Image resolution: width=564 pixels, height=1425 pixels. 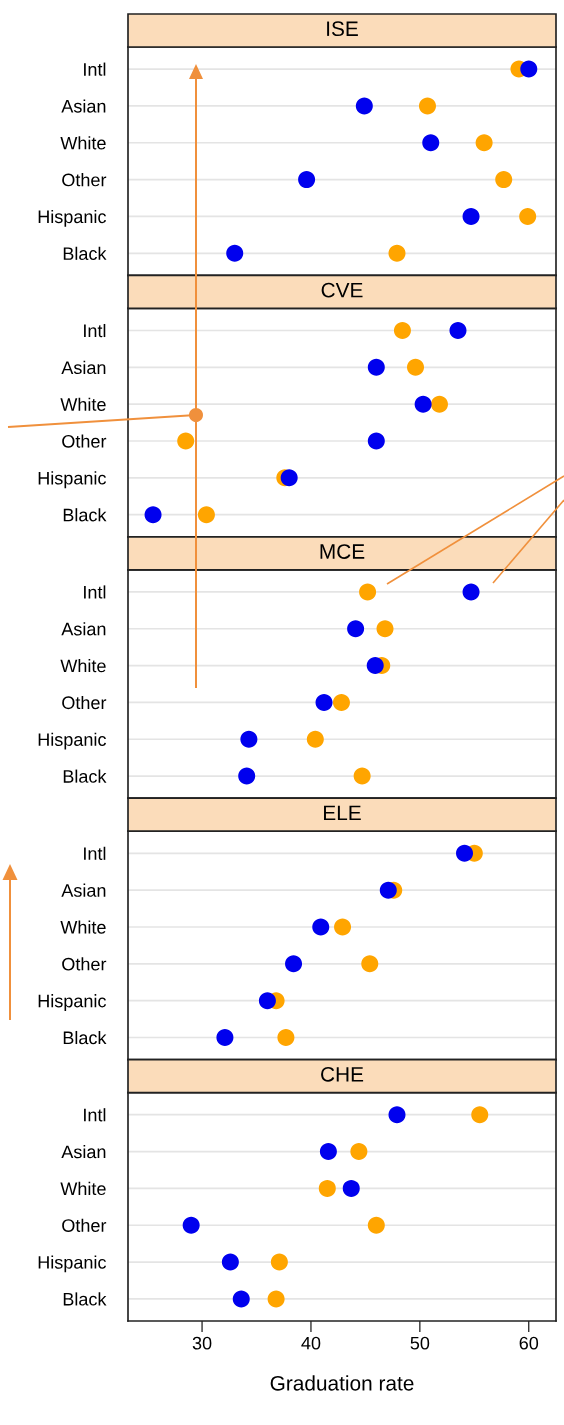 What do you see at coordinates (342, 813) in the screenshot?
I see `chart-title: ELE` at bounding box center [342, 813].